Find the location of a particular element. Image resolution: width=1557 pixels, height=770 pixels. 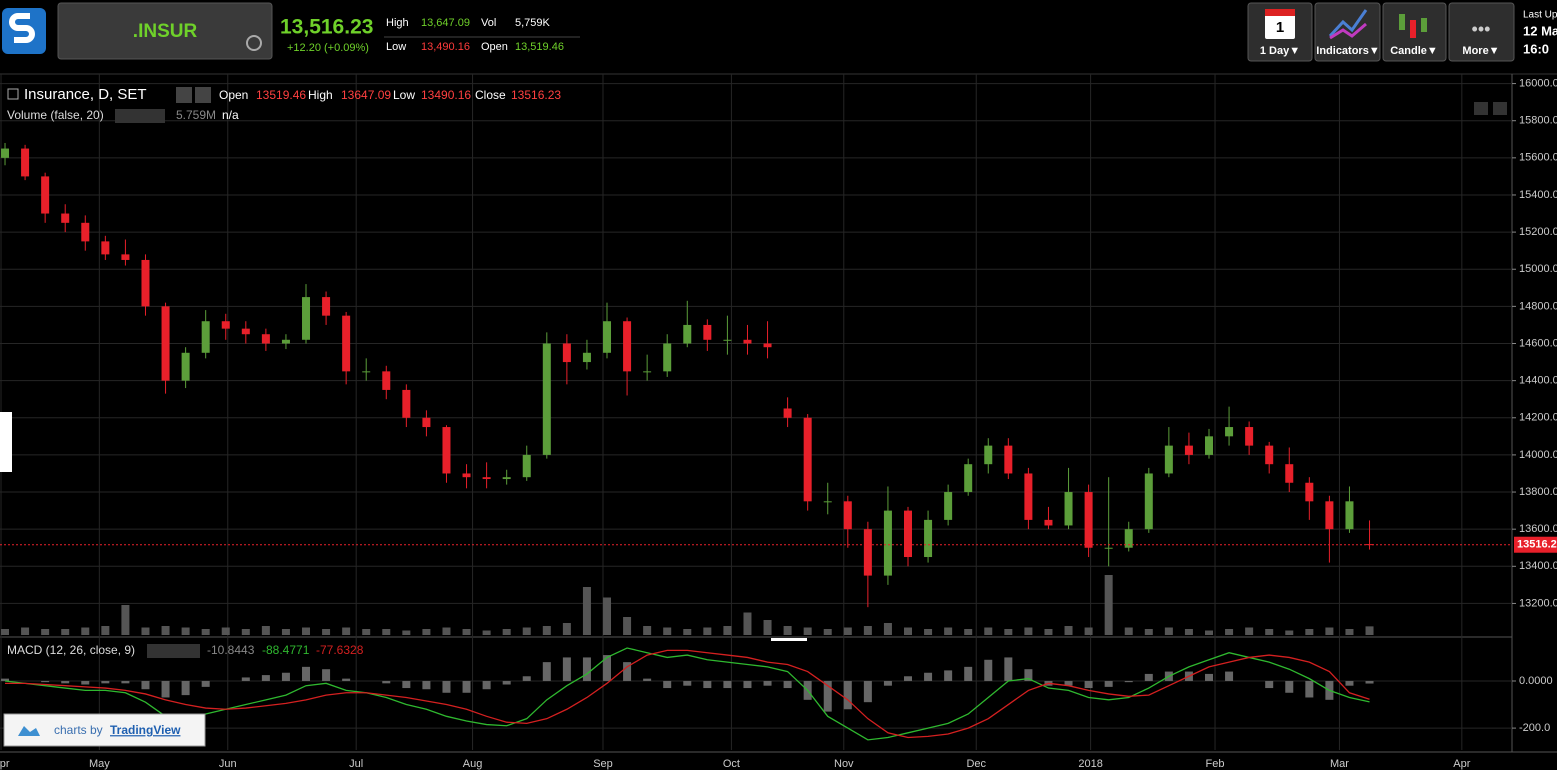

x-tick-label: Nov is located at coordinates (844, 764).